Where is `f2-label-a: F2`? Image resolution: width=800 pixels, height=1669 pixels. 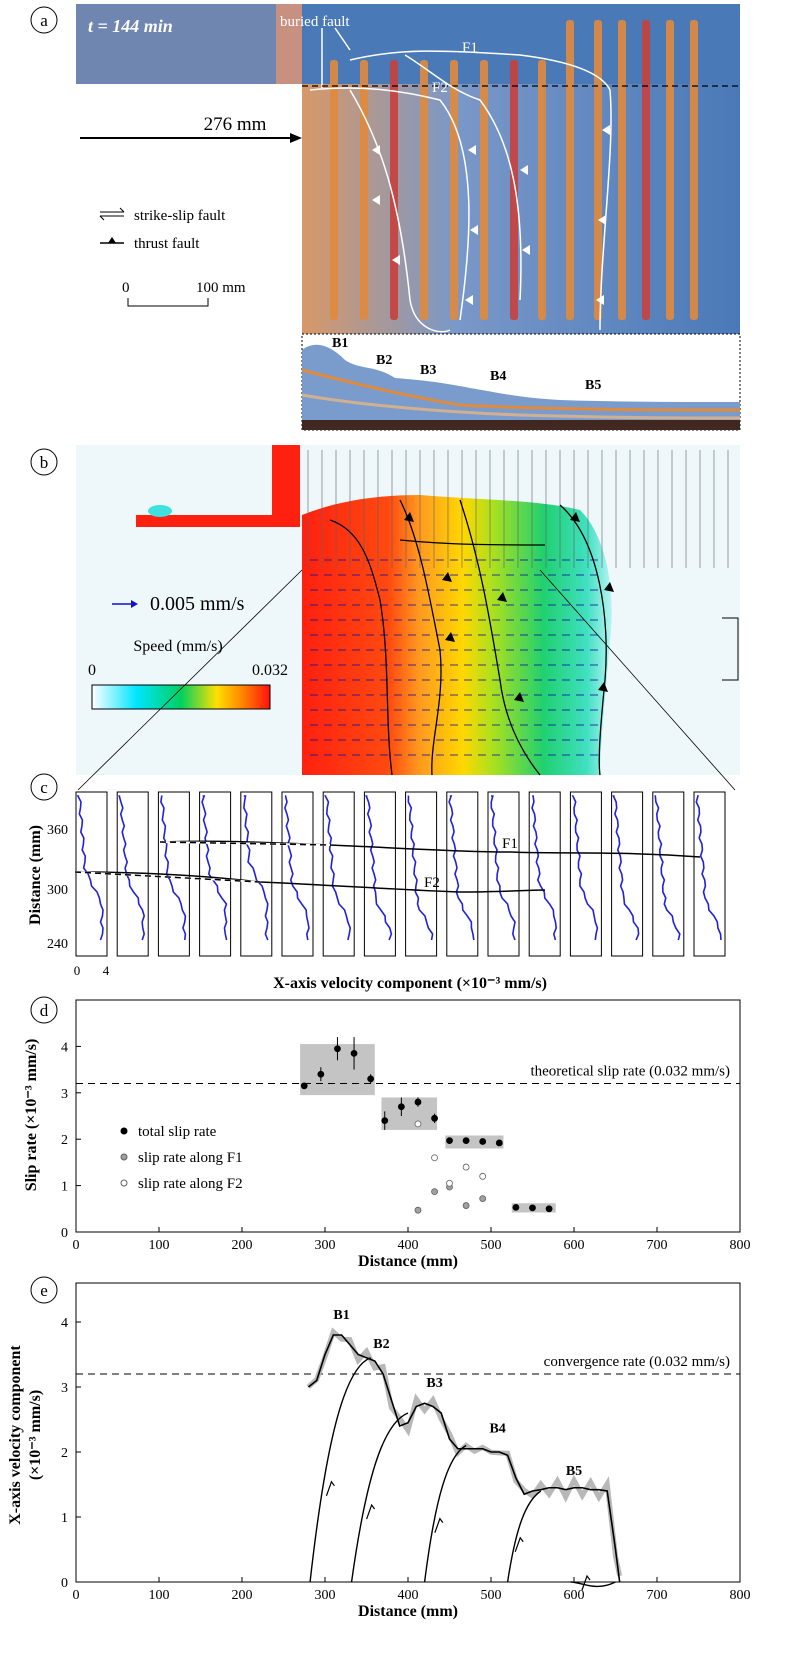
f2-label-a: F2 is located at coordinates (440, 88).